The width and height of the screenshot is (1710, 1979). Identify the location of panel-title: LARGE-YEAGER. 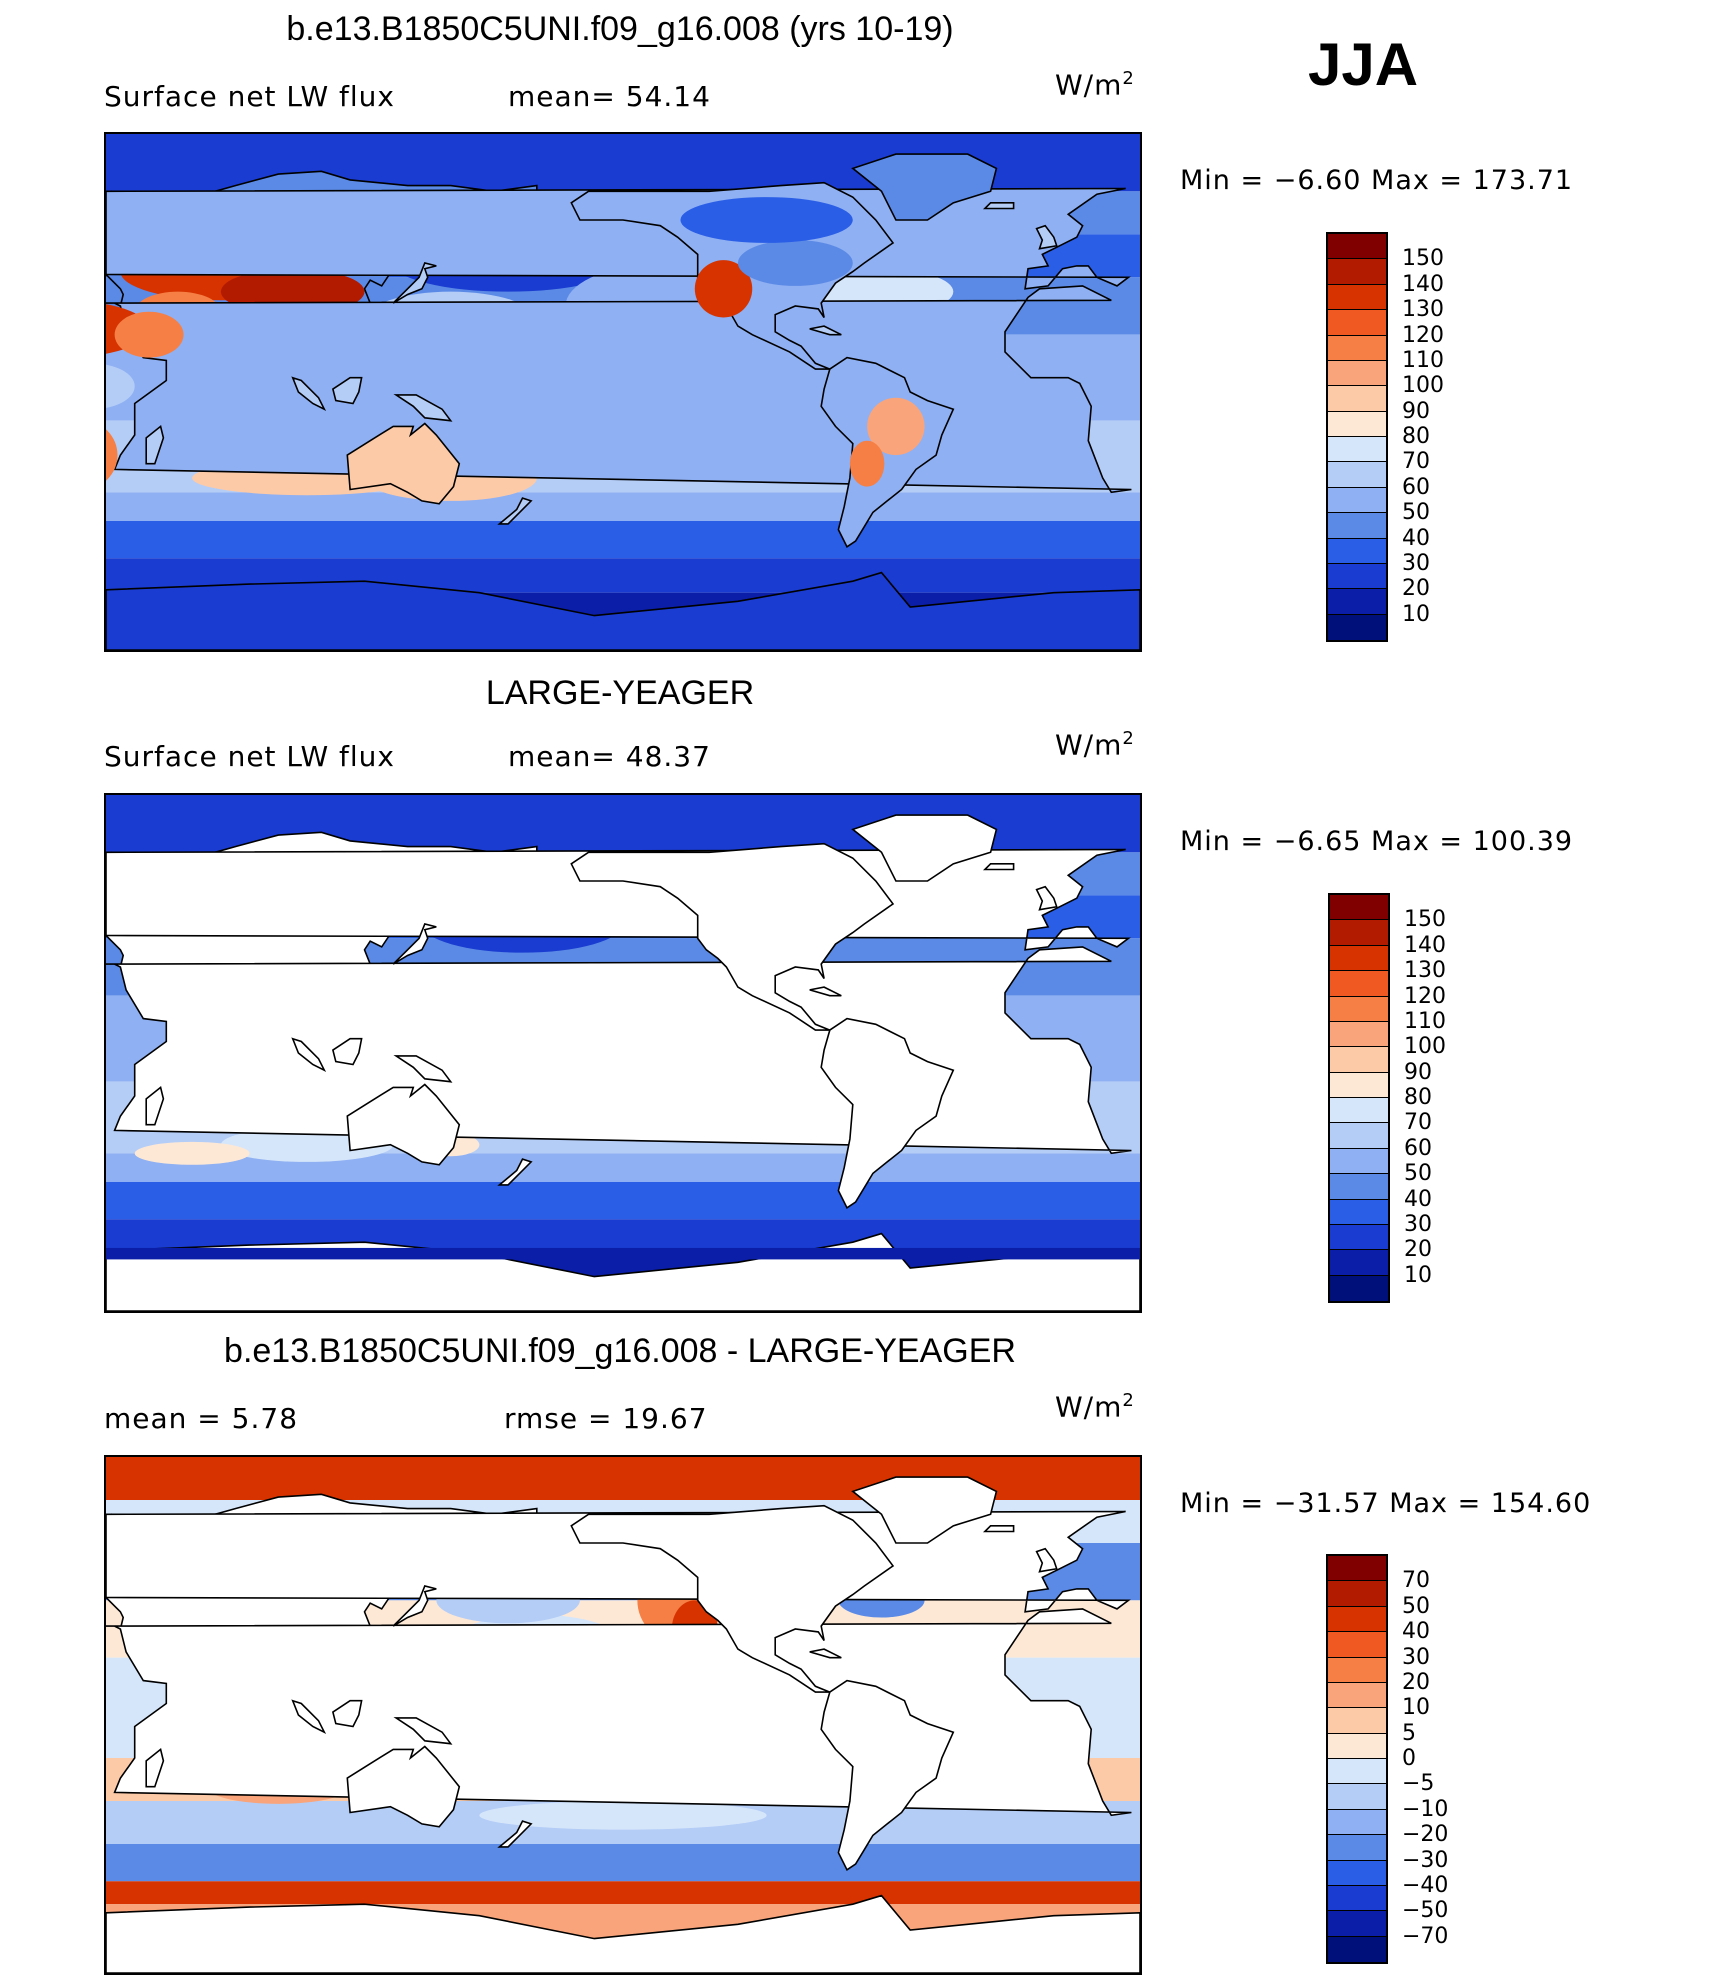
(620, 693).